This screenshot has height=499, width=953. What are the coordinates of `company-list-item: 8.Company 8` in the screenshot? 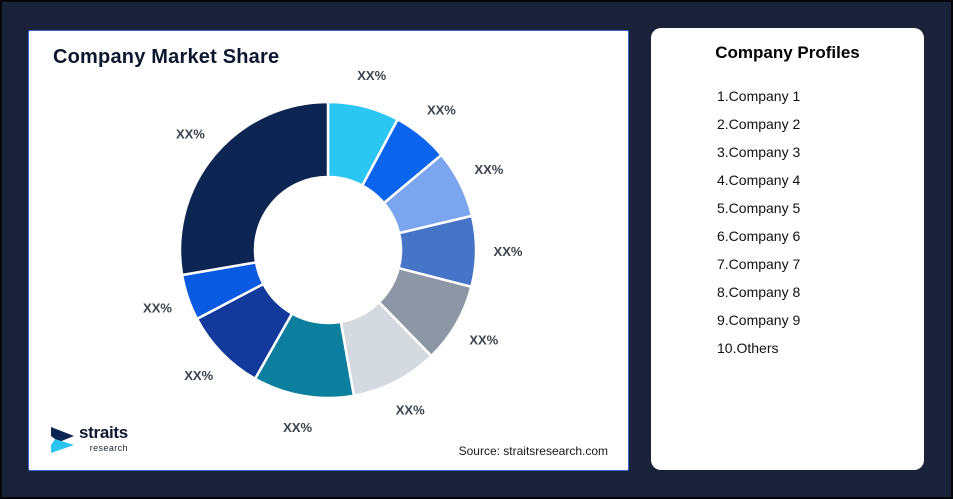 It's located at (759, 292).